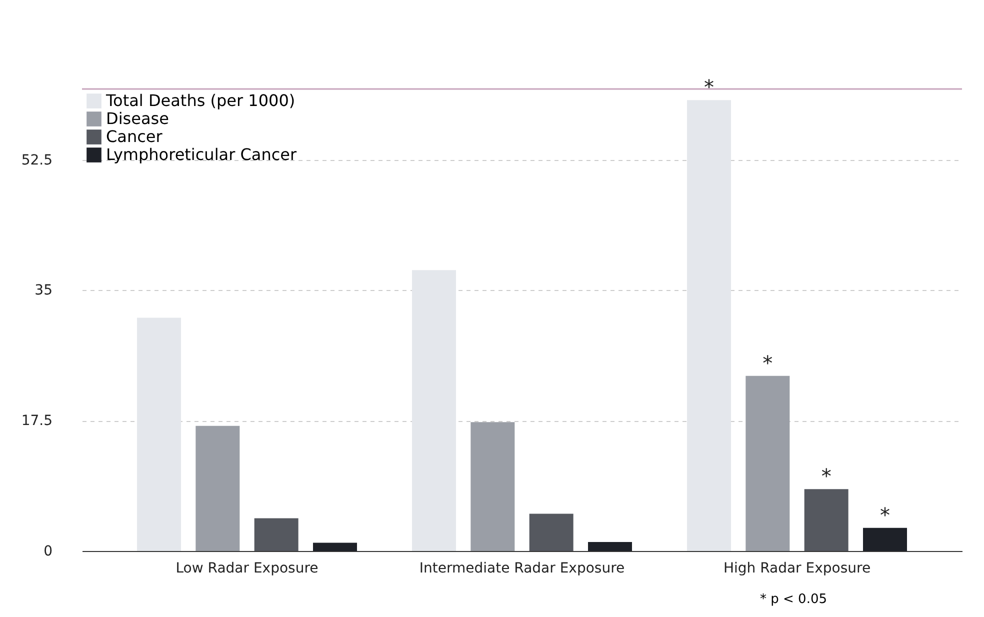  What do you see at coordinates (522, 568) in the screenshot?
I see `x-tick-label: Intermediate Radar Exposure` at bounding box center [522, 568].